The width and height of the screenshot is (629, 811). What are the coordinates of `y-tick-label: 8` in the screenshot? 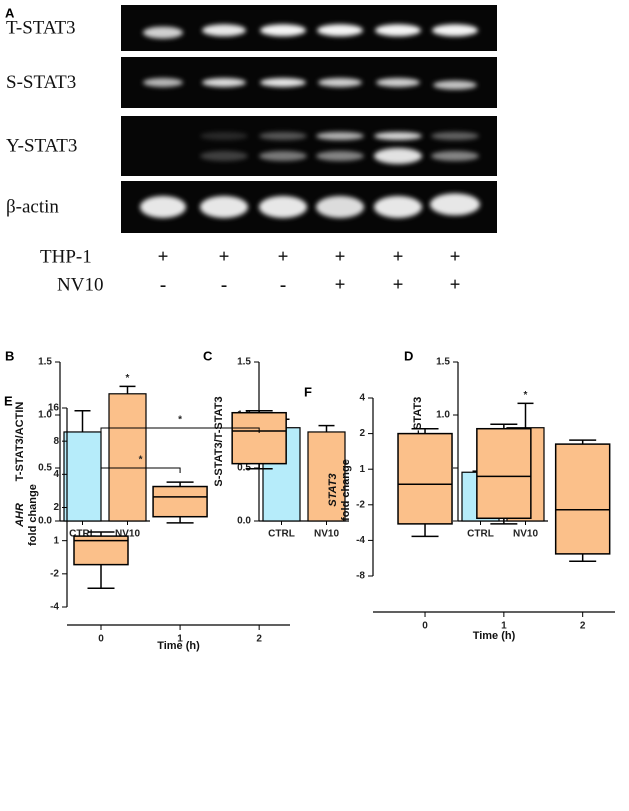 It's located at (56, 441).